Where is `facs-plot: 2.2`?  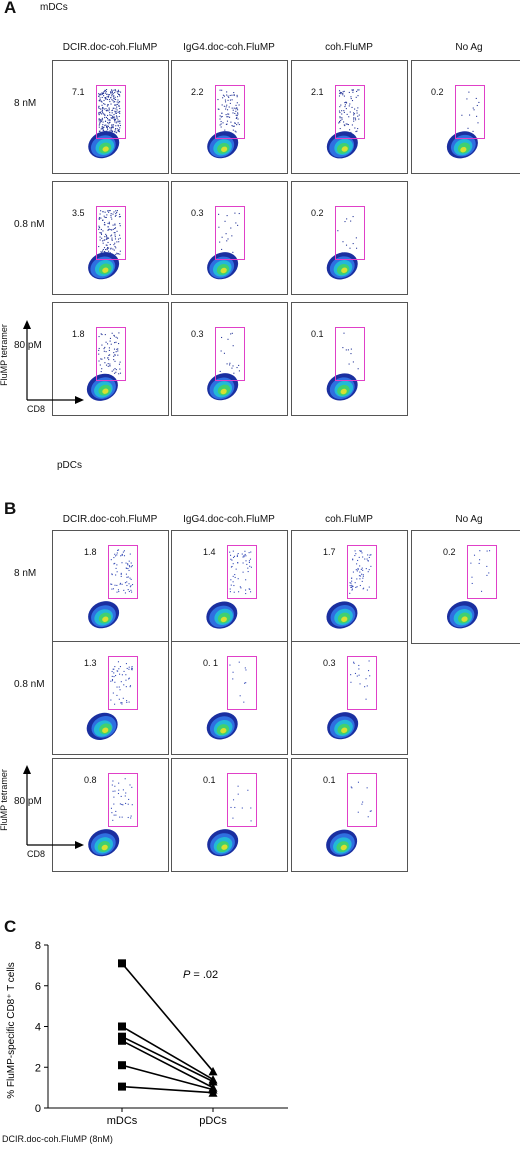 facs-plot: 2.2 is located at coordinates (229, 117).